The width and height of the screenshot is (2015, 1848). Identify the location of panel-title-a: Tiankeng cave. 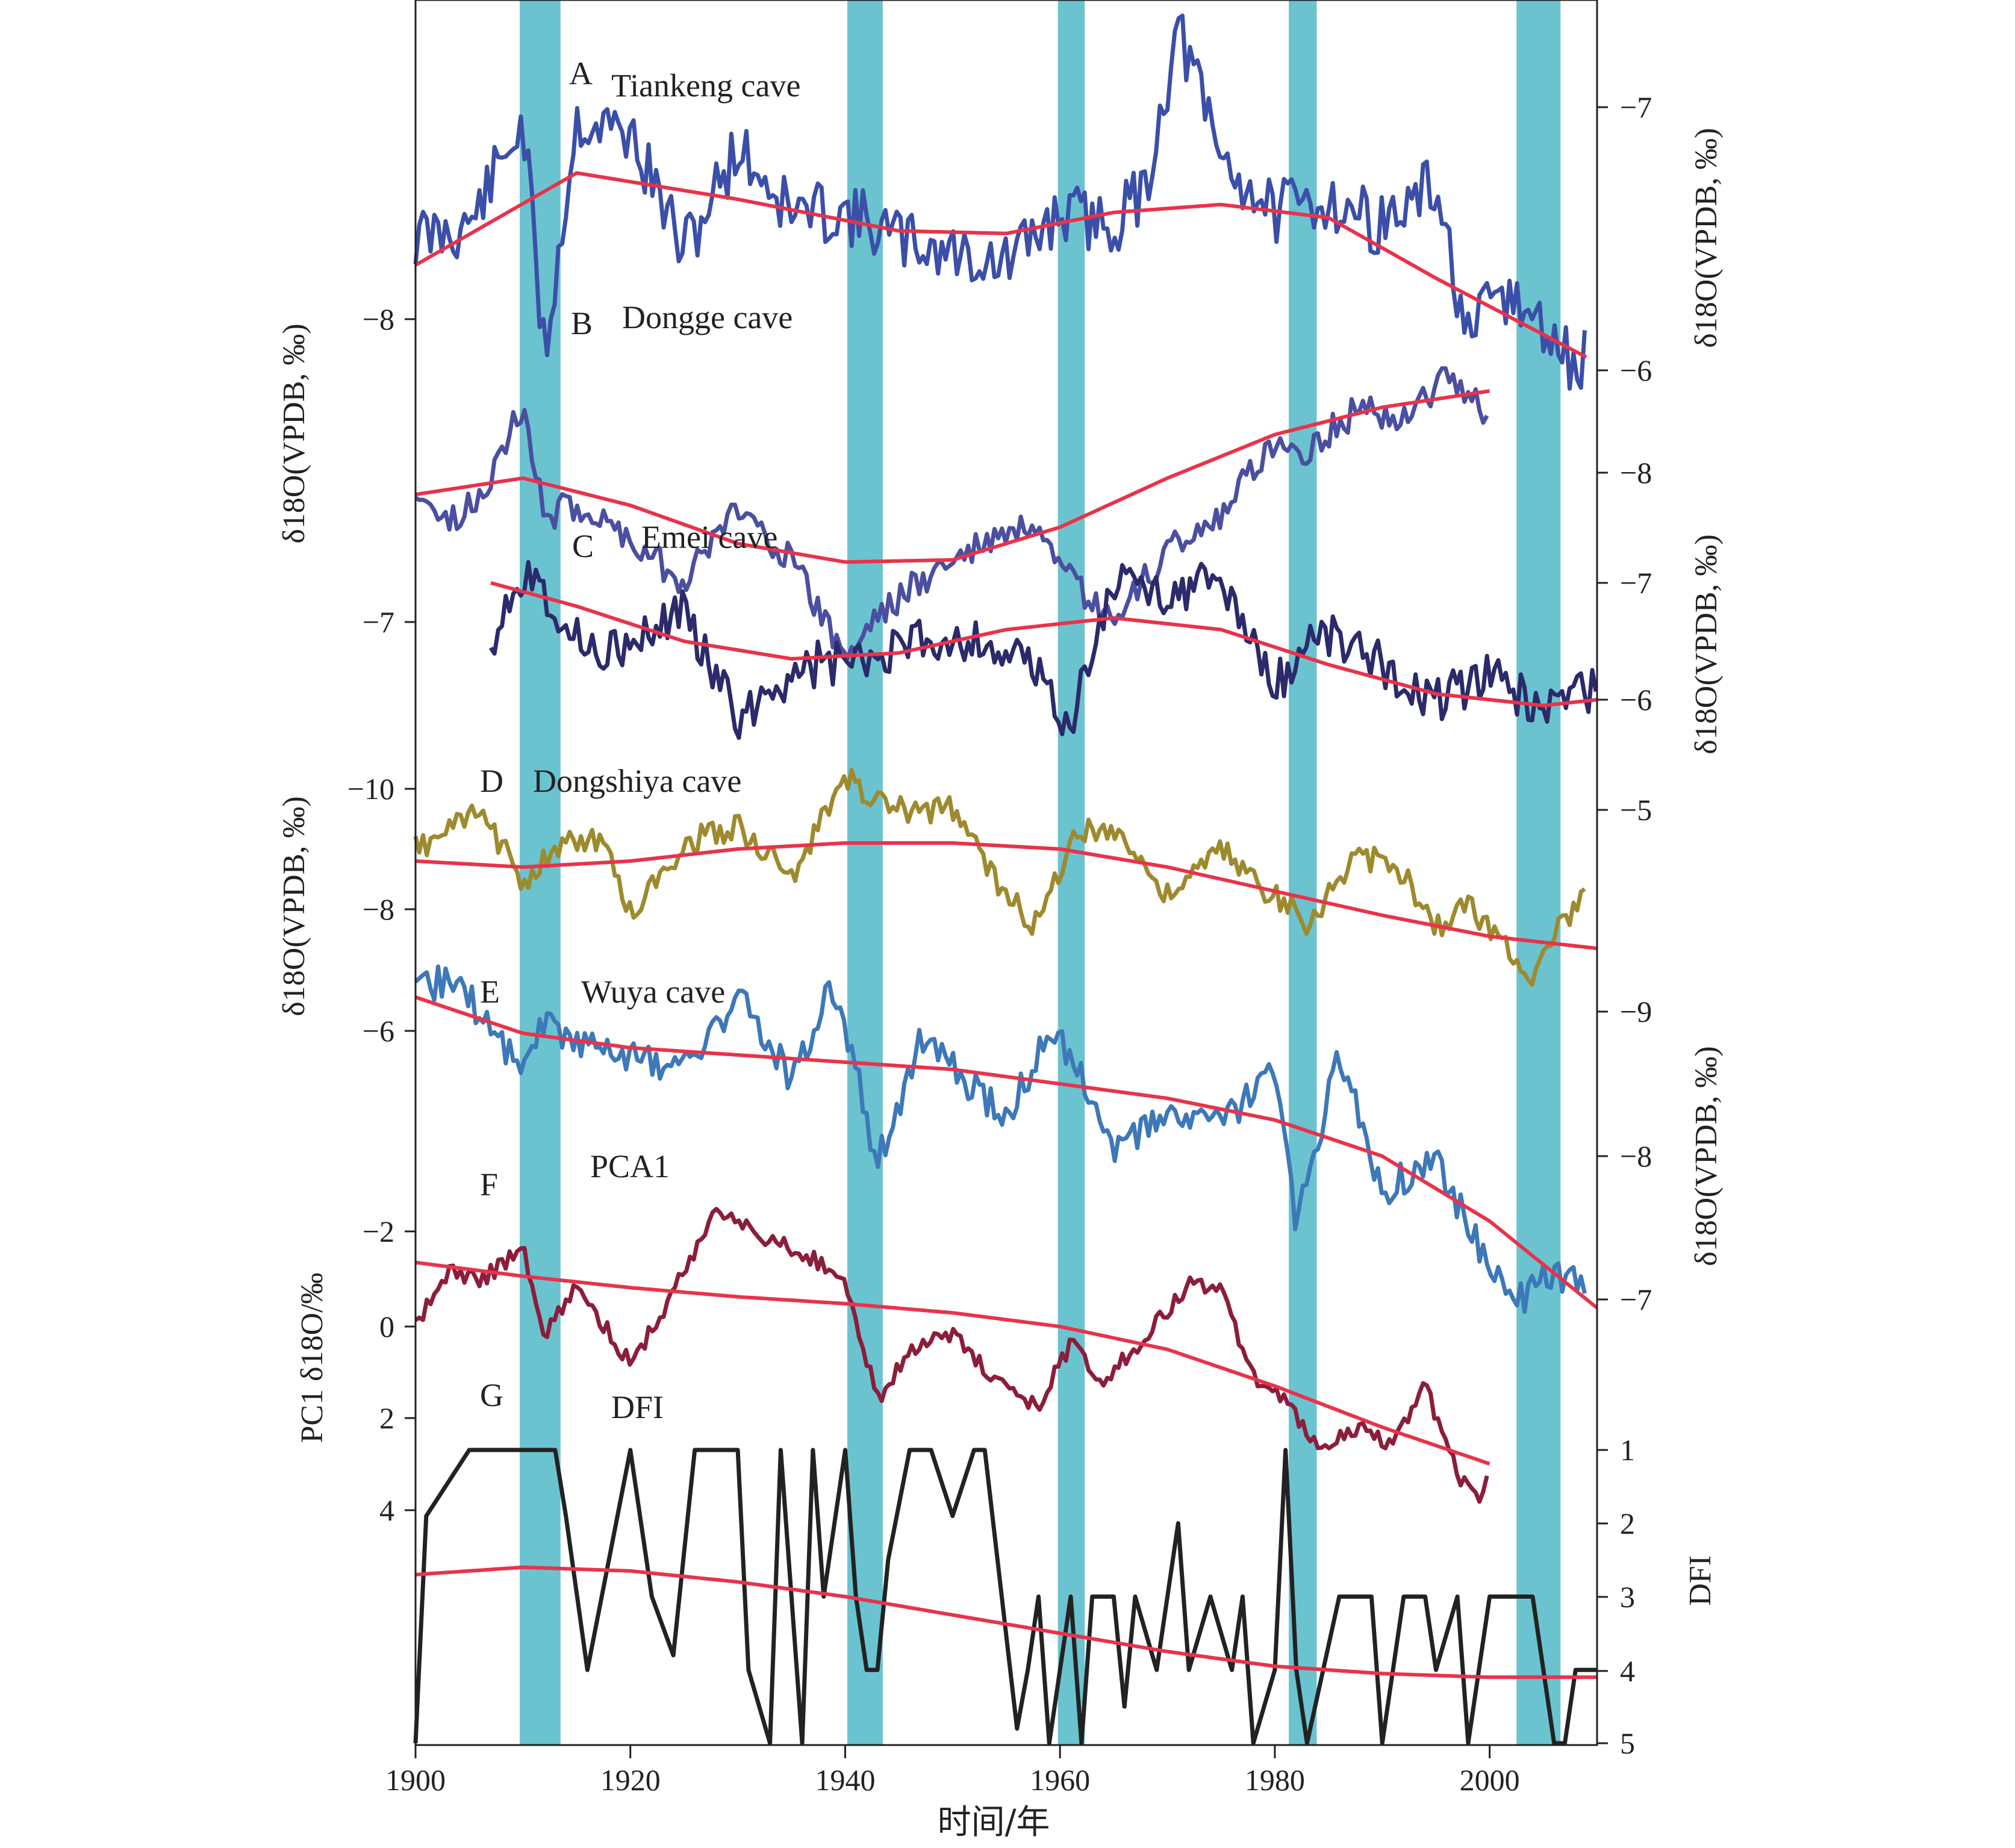
(705, 86).